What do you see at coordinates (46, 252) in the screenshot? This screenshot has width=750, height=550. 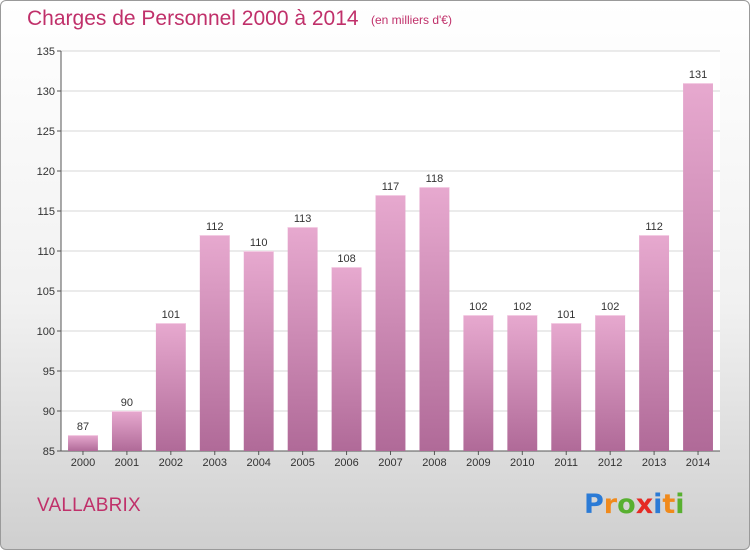 I see `y-tick-label: 110` at bounding box center [46, 252].